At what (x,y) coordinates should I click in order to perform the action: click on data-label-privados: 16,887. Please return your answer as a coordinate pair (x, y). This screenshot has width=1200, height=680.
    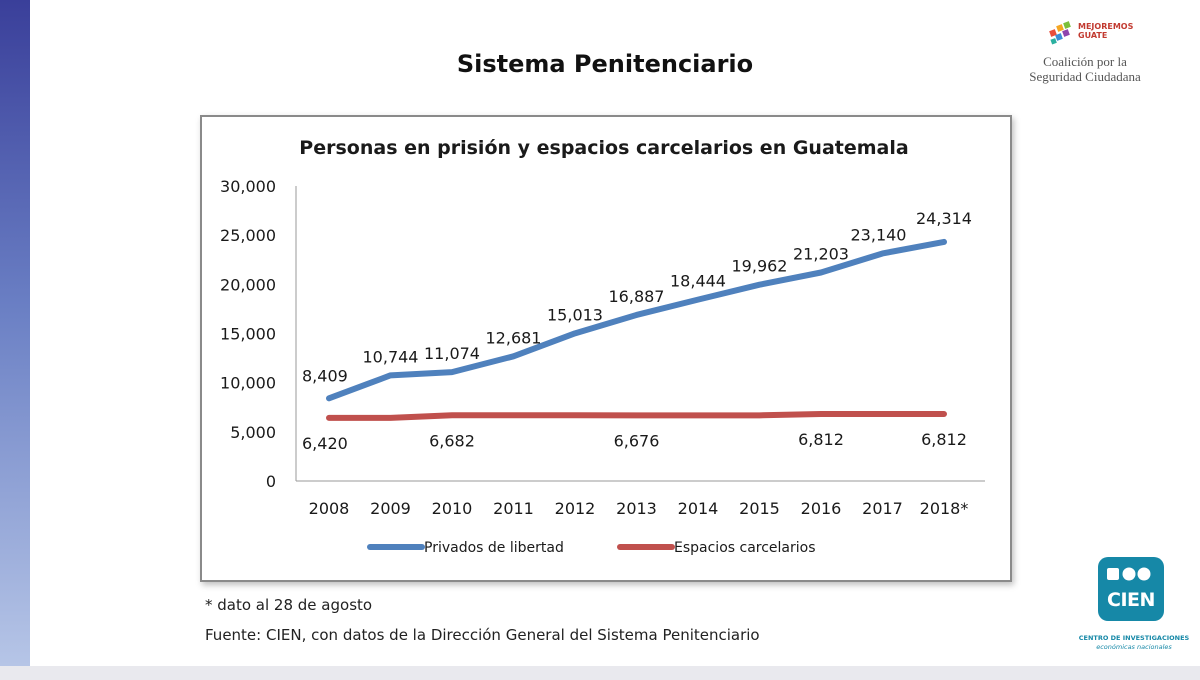
    Looking at the image, I should click on (637, 296).